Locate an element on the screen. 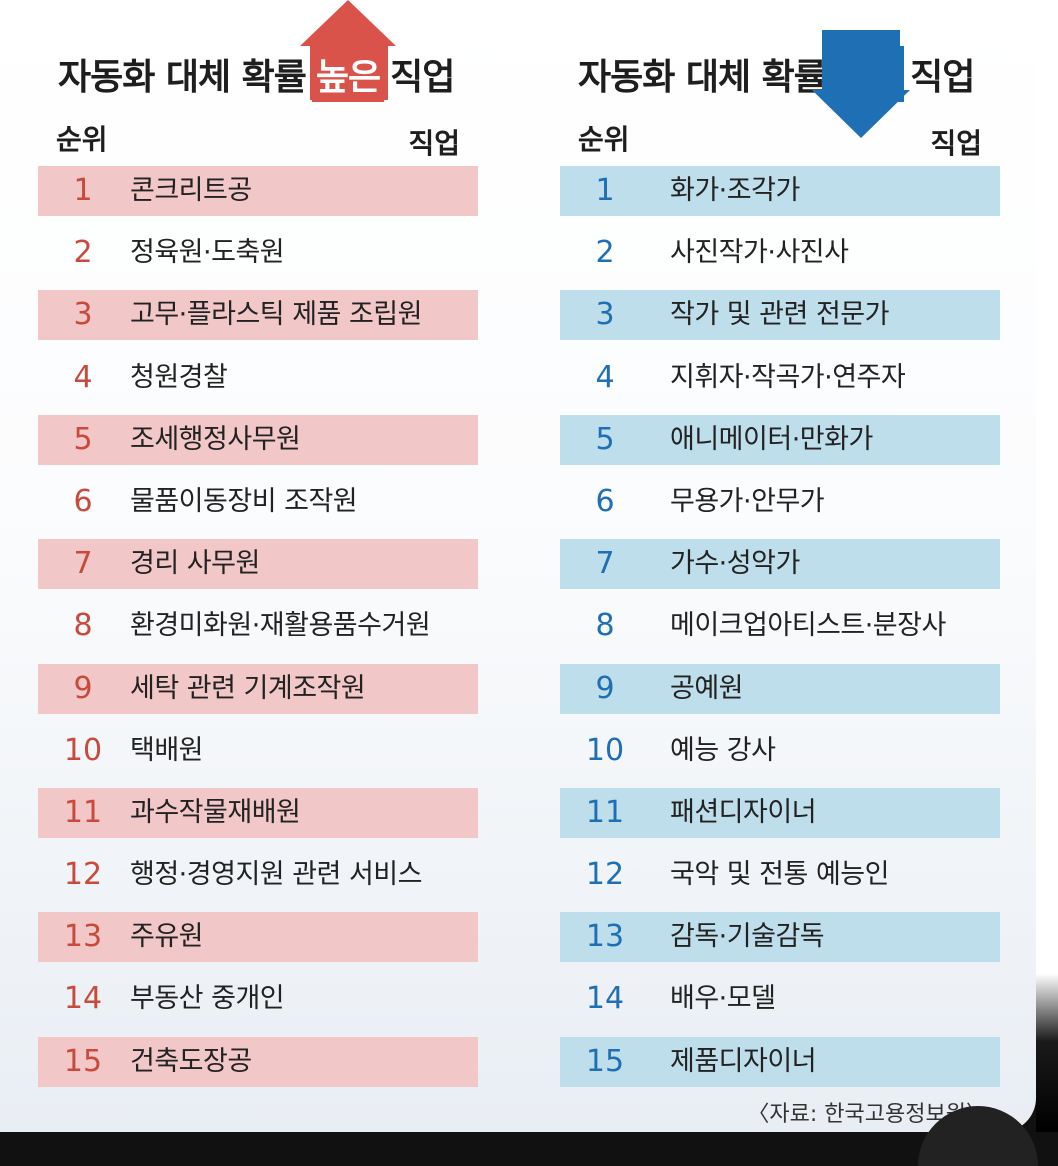  list-item: 14 부동산 중개인 is located at coordinates (258, 999).